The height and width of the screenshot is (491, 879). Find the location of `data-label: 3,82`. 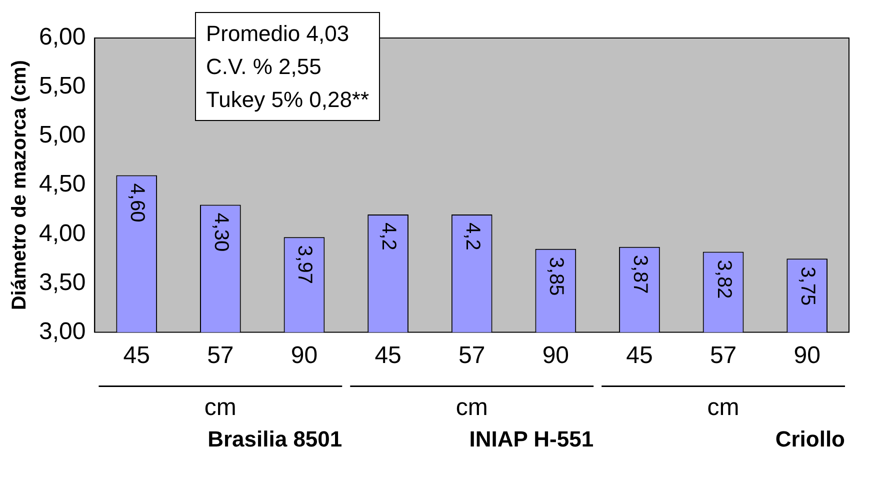

data-label: 3,82 is located at coordinates (723, 279).